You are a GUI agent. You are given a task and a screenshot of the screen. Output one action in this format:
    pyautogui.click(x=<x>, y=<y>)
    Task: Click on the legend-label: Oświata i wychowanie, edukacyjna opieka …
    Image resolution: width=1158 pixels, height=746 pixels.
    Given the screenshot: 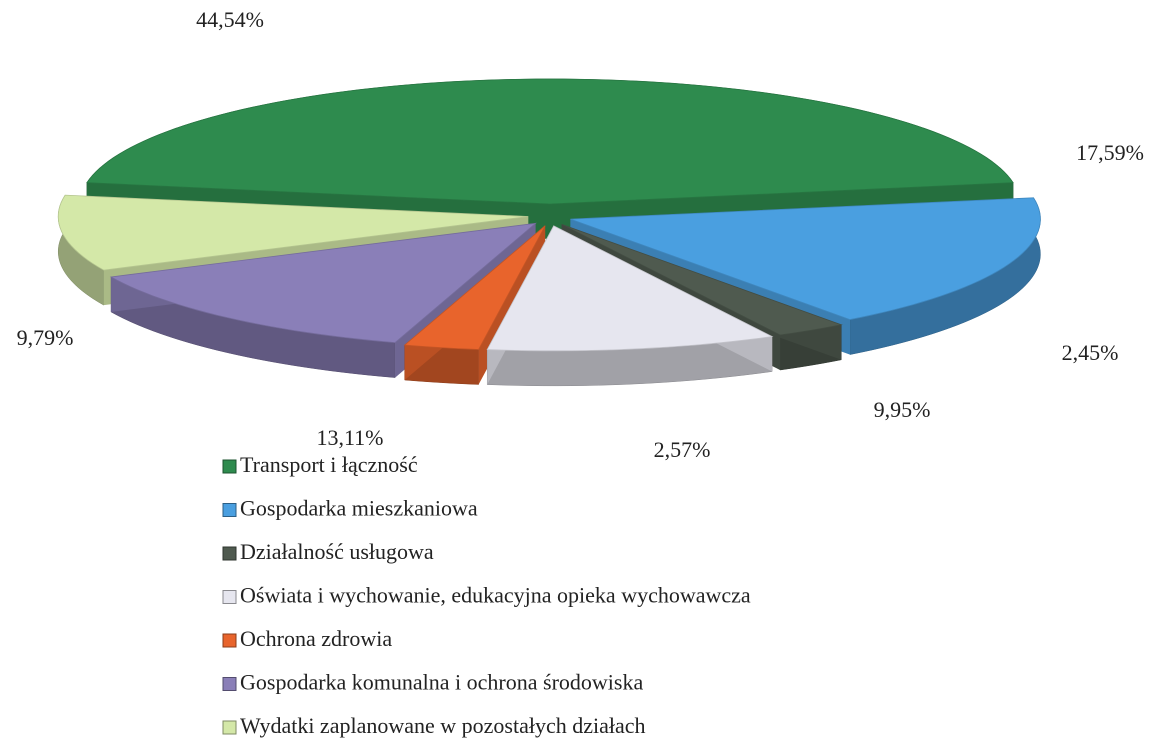 What is the action you would take?
    pyautogui.click(x=495, y=595)
    